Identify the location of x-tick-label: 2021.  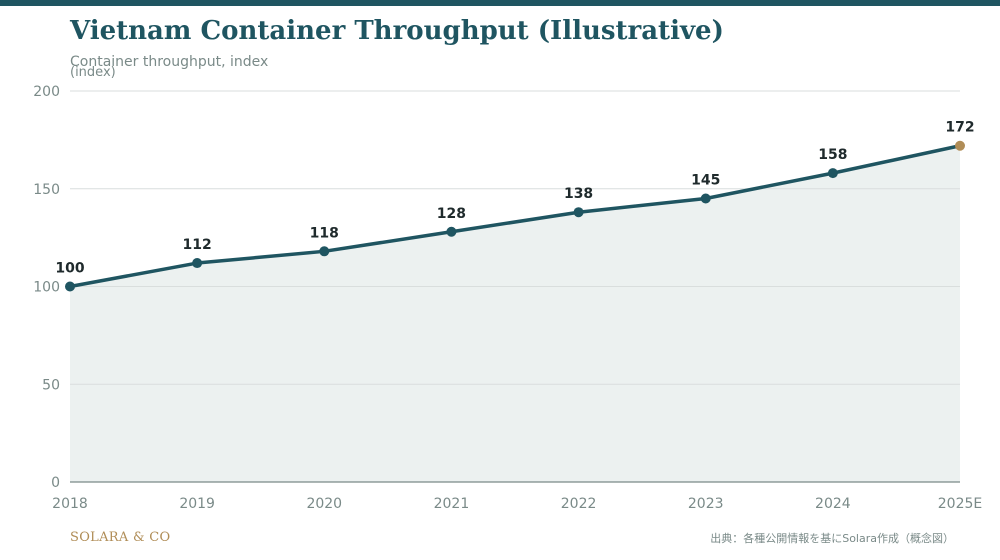
(452, 504).